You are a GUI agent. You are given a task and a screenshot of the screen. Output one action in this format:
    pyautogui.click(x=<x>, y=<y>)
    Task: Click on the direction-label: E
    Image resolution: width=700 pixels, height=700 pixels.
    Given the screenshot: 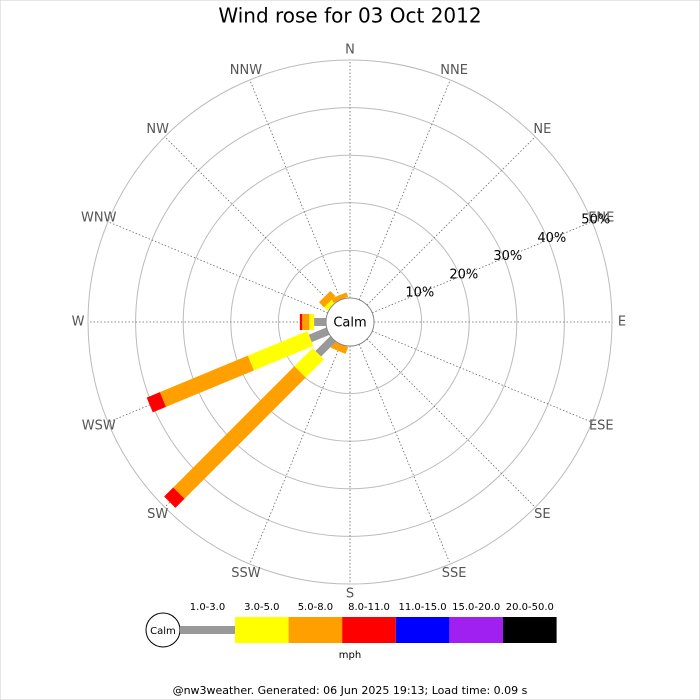 What is the action you would take?
    pyautogui.click(x=622, y=322)
    